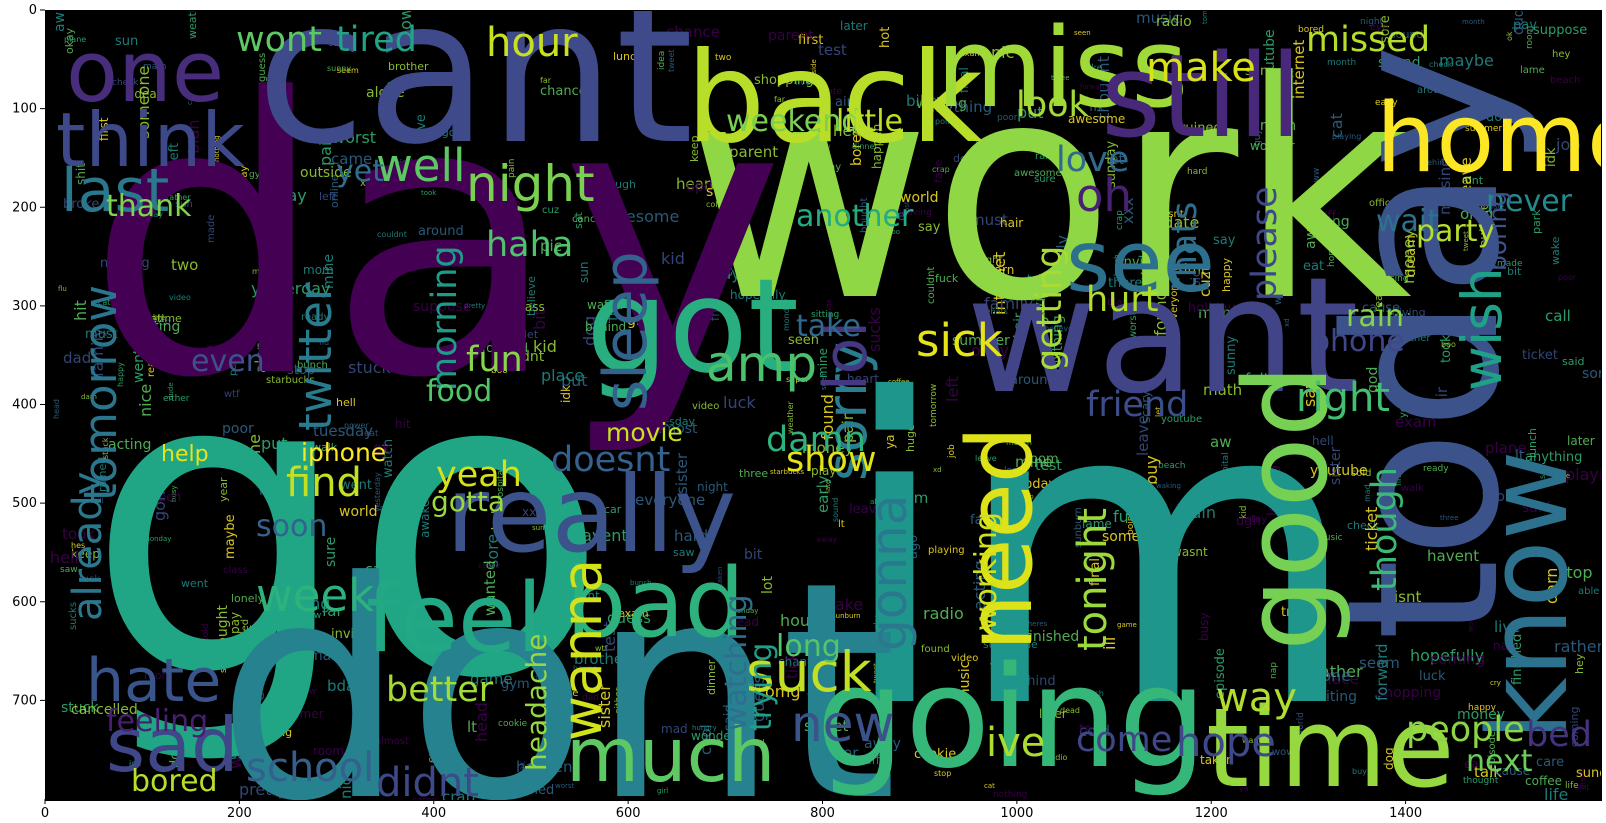 The image size is (1606, 823). Describe the element at coordinates (1244, 788) in the screenshot. I see `filler-word: ya` at that location.